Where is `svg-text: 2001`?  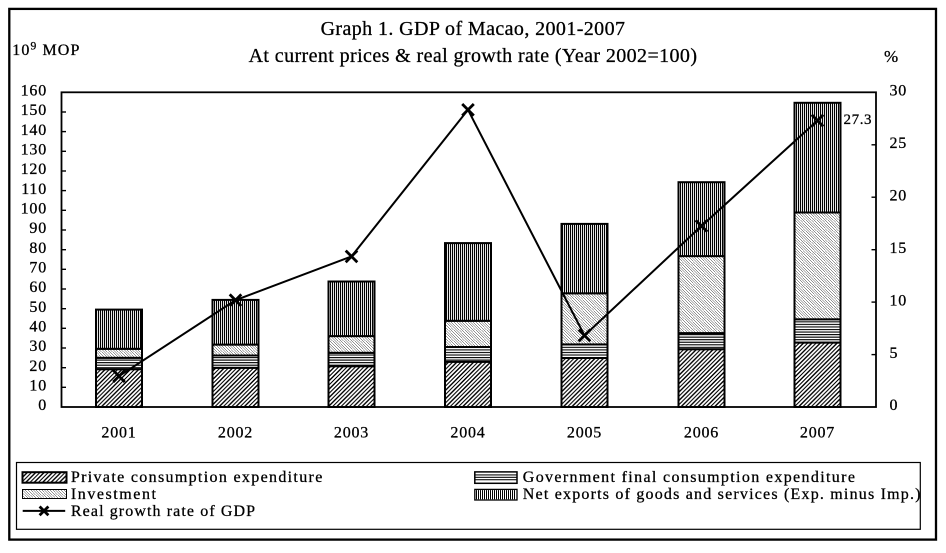 svg-text: 2001 is located at coordinates (118, 432).